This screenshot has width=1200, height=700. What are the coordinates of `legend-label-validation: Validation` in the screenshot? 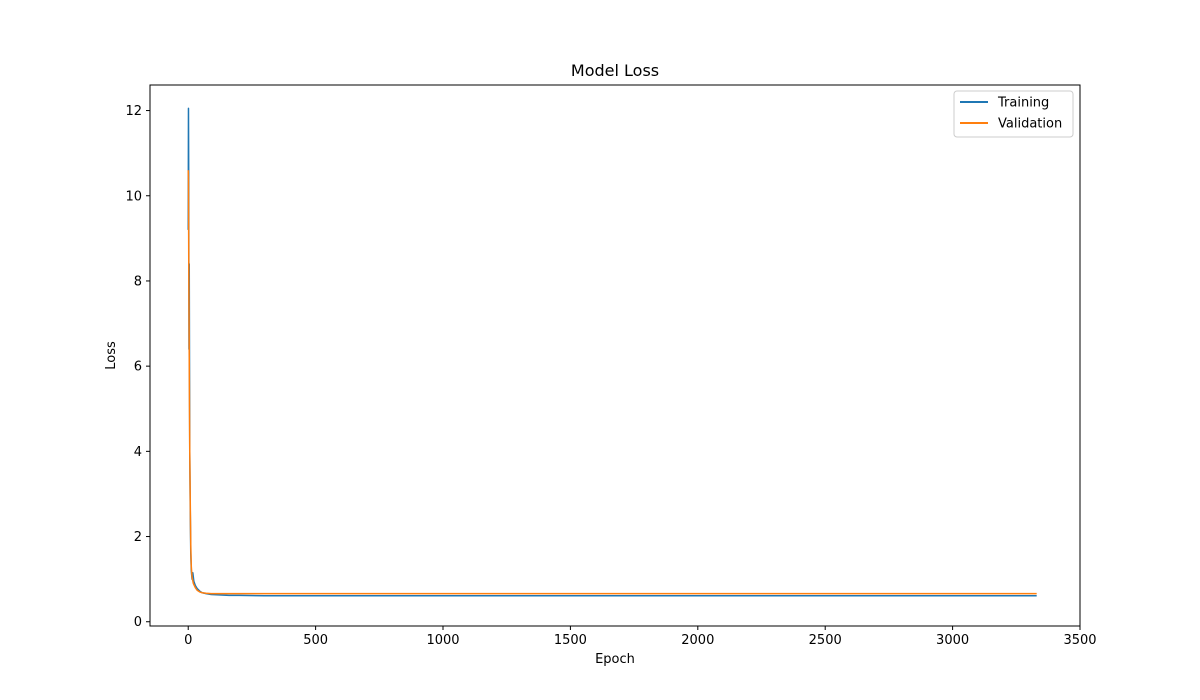 It's located at (1030, 124).